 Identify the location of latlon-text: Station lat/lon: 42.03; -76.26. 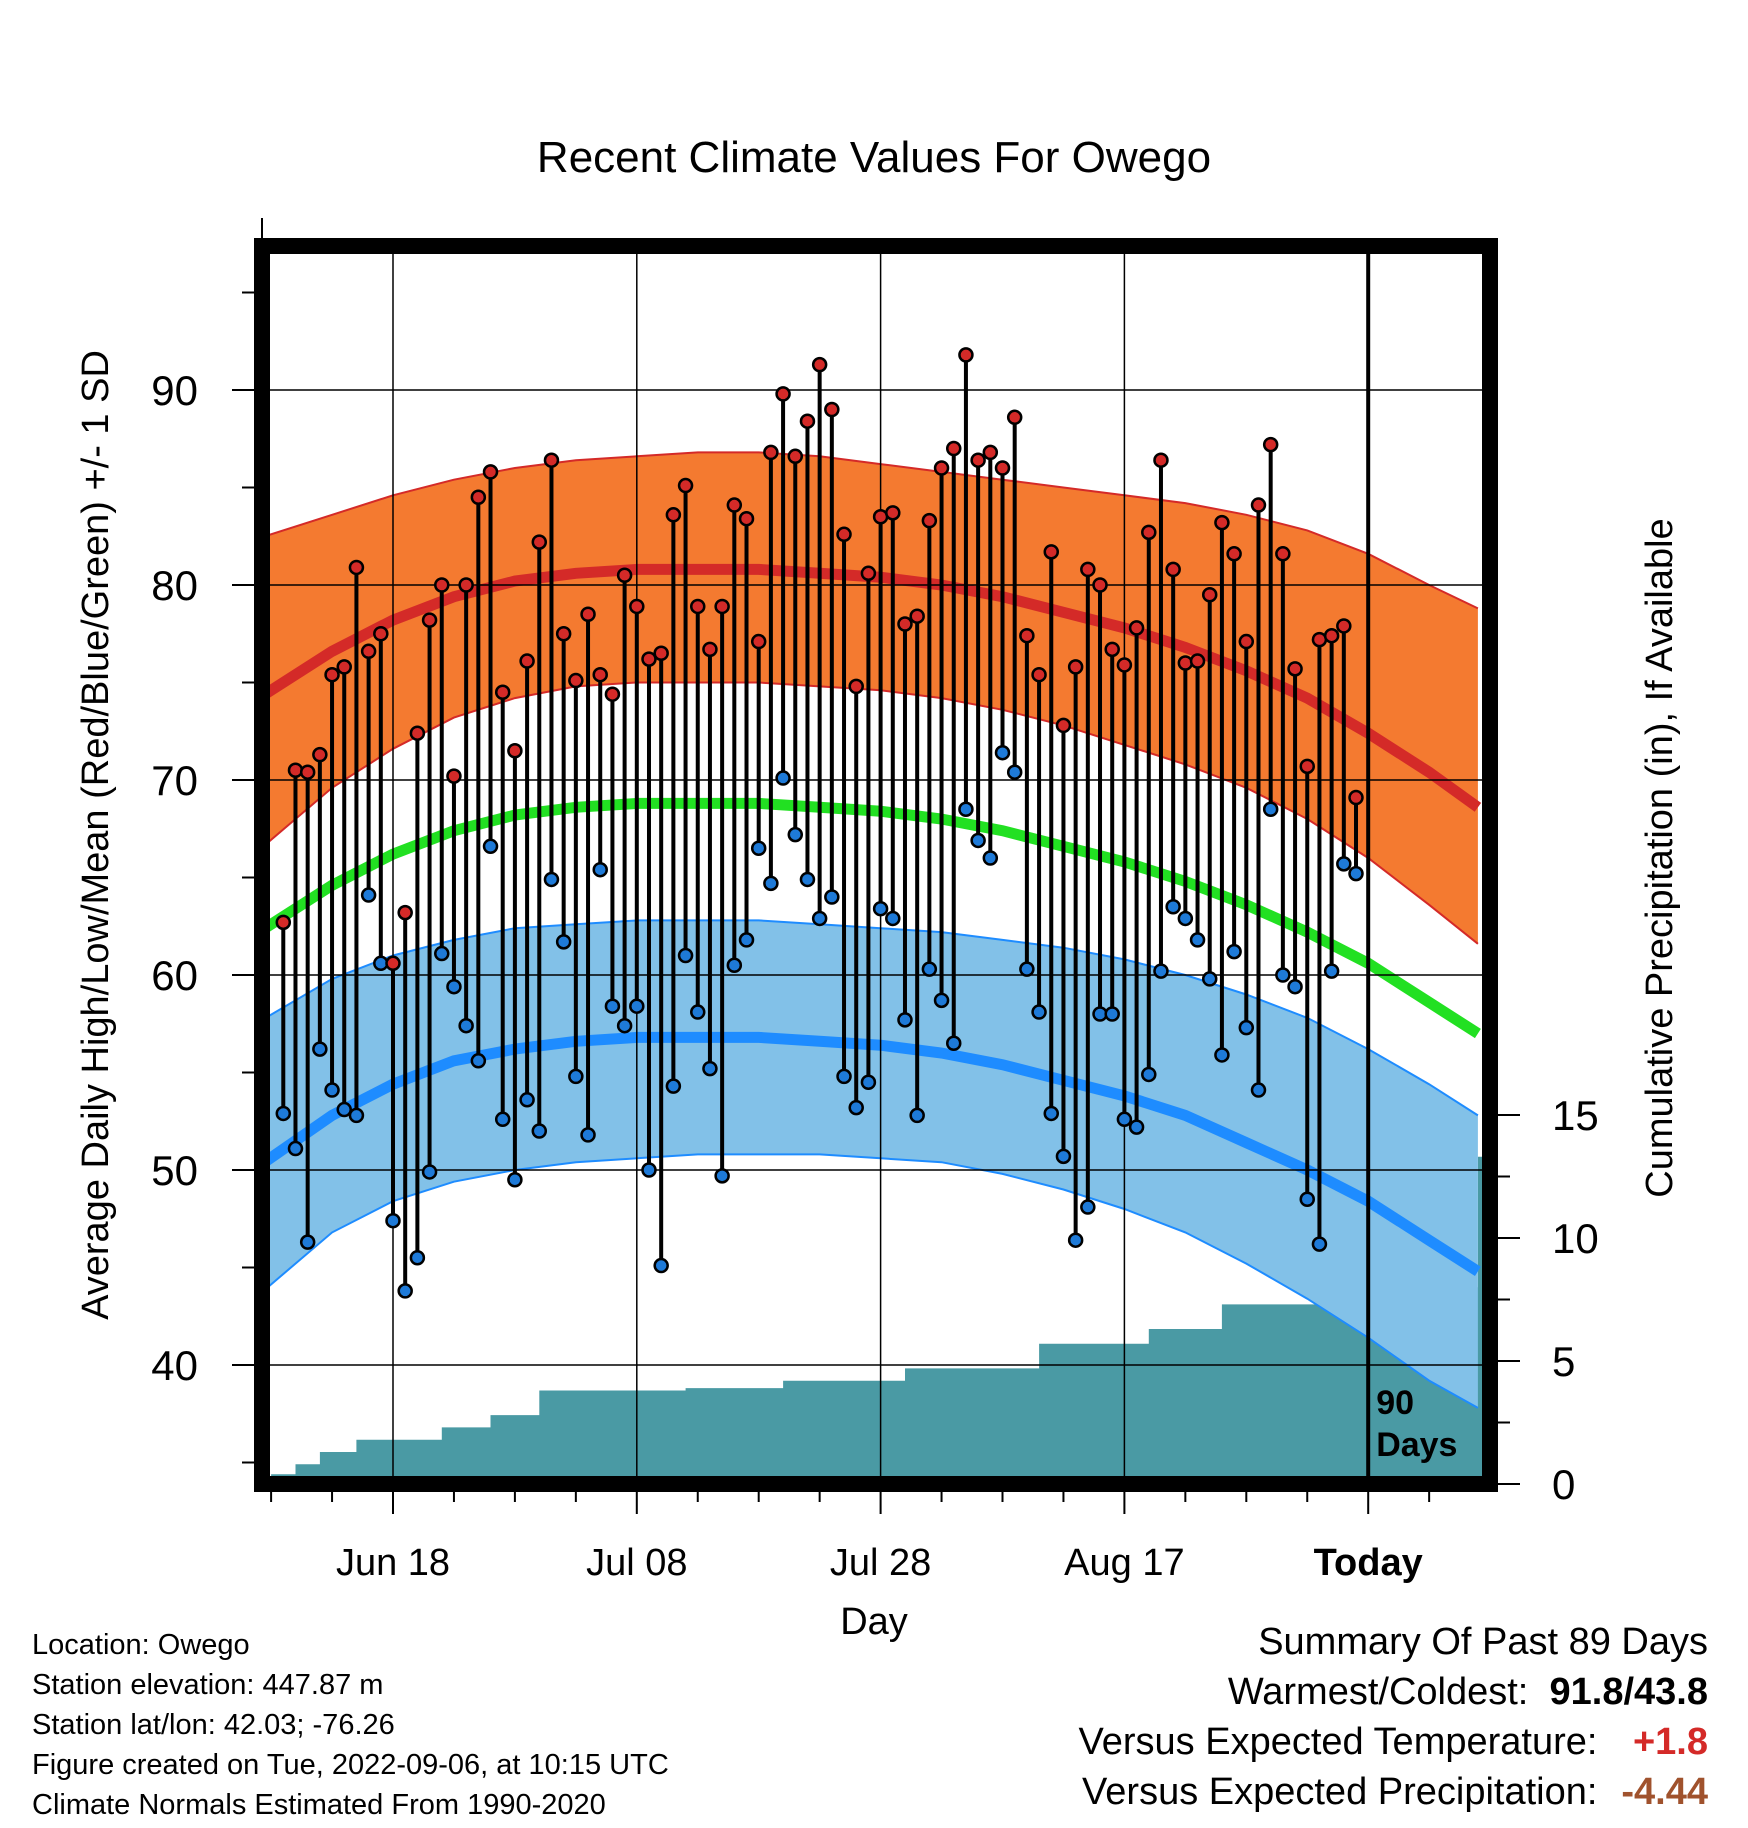
(213, 1725).